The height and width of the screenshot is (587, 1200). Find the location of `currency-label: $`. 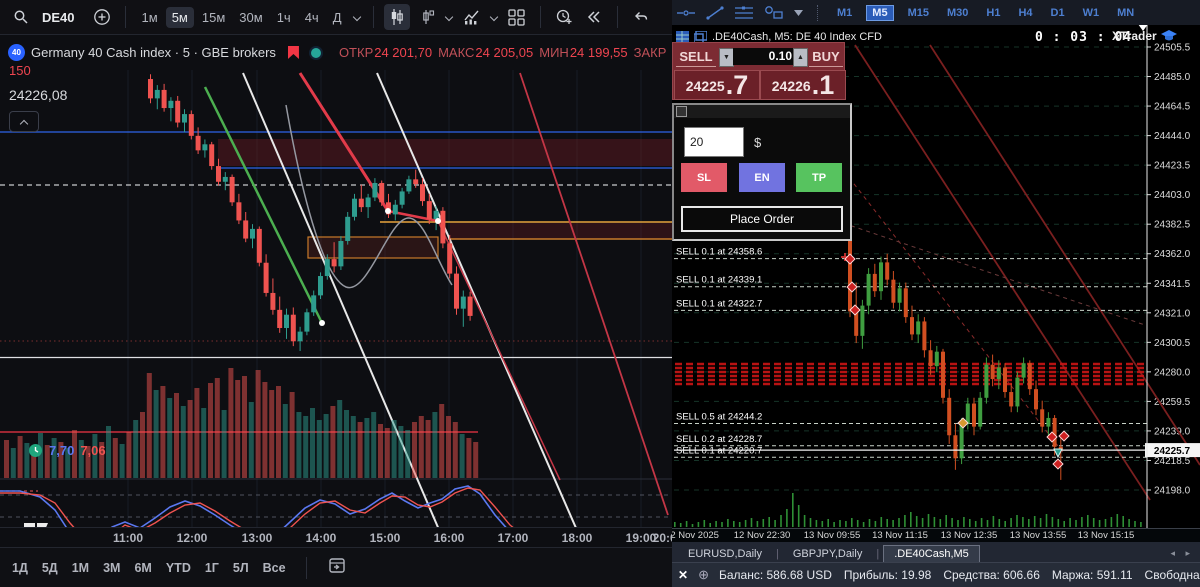

currency-label: $ is located at coordinates (758, 142).